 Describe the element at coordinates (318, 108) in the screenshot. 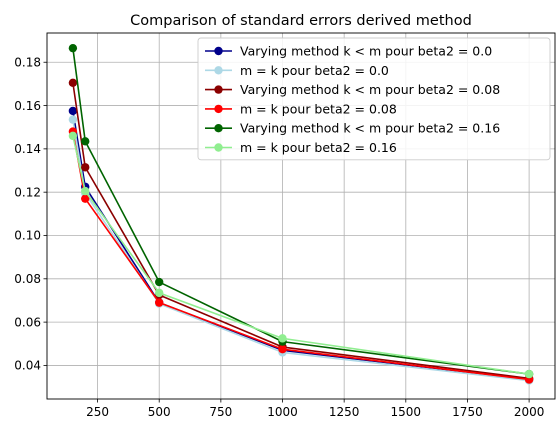

I see `legend-label: m = k pour beta2 = 0.08` at that location.